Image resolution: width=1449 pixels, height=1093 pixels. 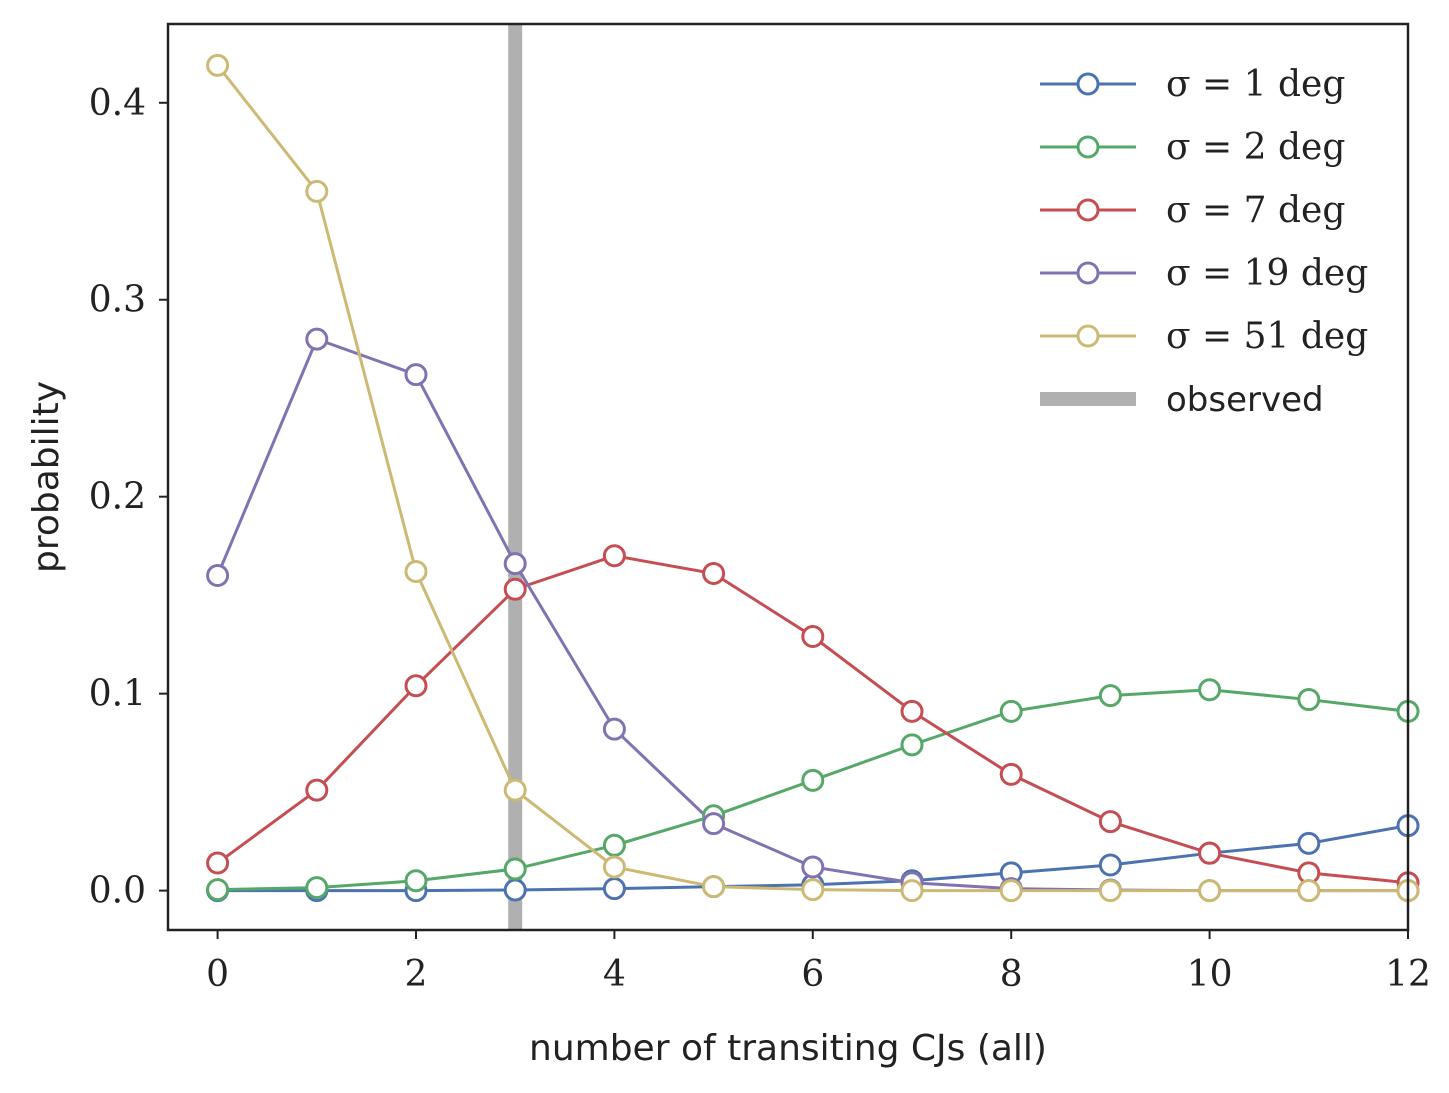 What do you see at coordinates (46, 477) in the screenshot?
I see `y-axis-label: probability` at bounding box center [46, 477].